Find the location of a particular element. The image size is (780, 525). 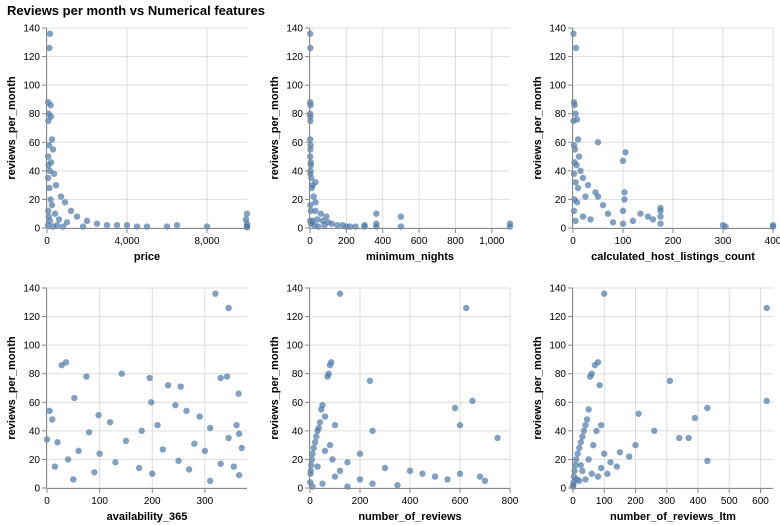

x-tick-label: 8,000 is located at coordinates (206, 241).